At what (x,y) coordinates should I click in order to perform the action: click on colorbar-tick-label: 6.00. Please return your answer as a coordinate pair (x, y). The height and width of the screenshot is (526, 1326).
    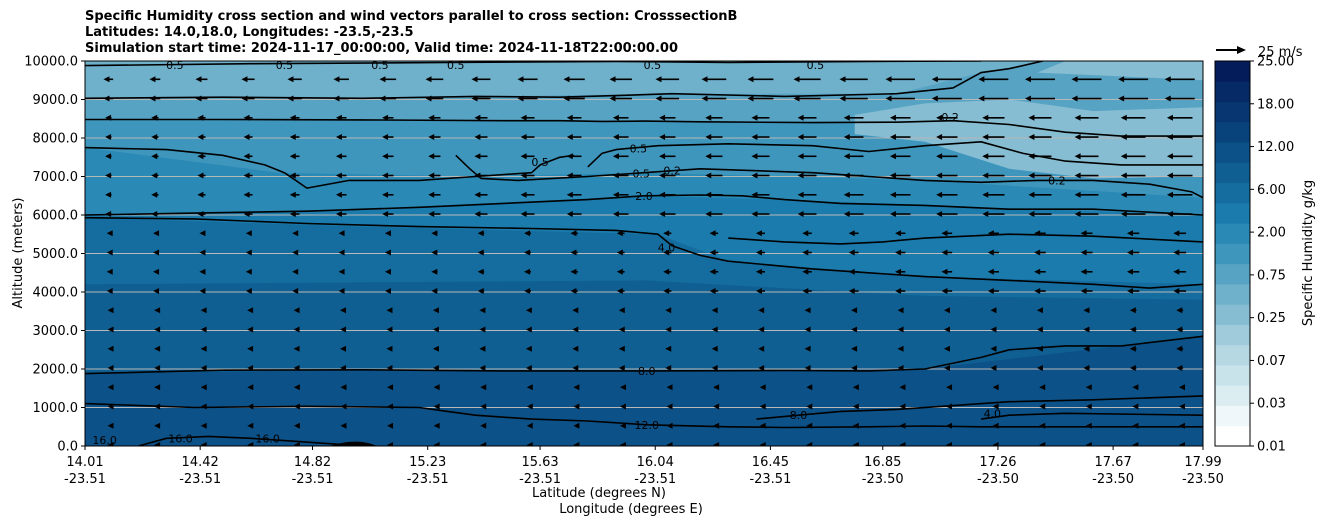
    Looking at the image, I should click on (1271, 190).